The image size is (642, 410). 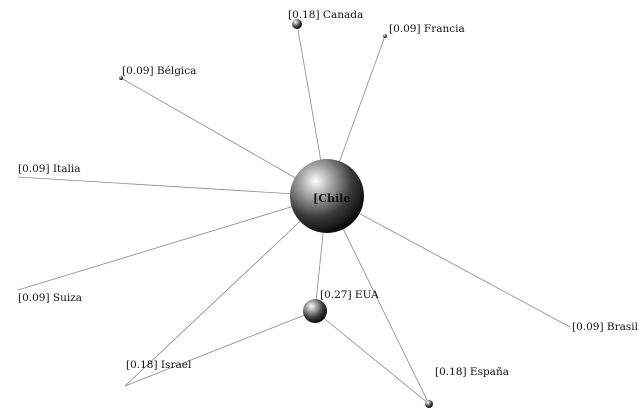 I want to click on edge-chile-suiza, so click(x=172, y=243).